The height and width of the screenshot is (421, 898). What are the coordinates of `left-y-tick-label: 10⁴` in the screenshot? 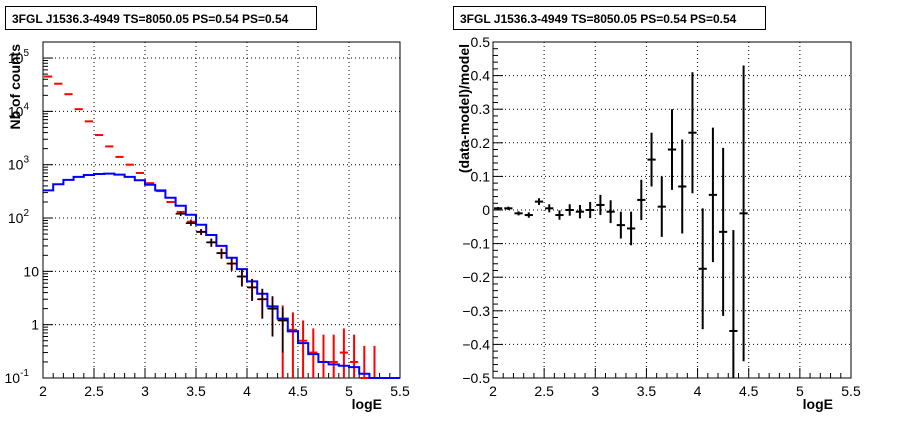 It's located at (19, 110).